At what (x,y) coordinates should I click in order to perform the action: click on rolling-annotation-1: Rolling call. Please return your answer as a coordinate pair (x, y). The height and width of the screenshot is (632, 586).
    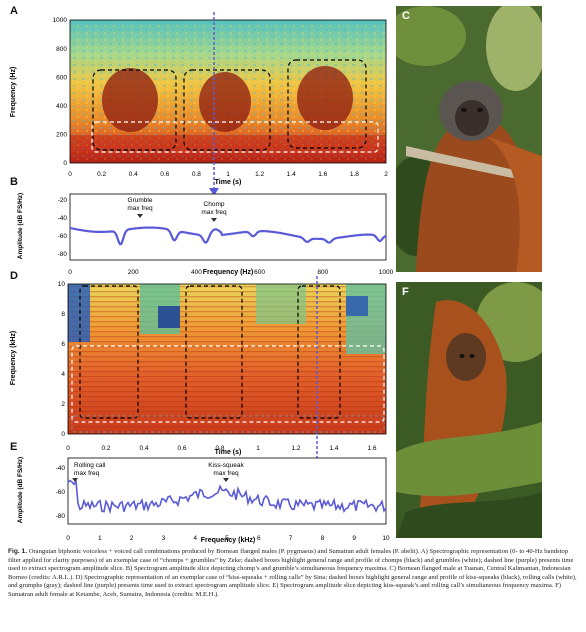
    Looking at the image, I should click on (90, 465).